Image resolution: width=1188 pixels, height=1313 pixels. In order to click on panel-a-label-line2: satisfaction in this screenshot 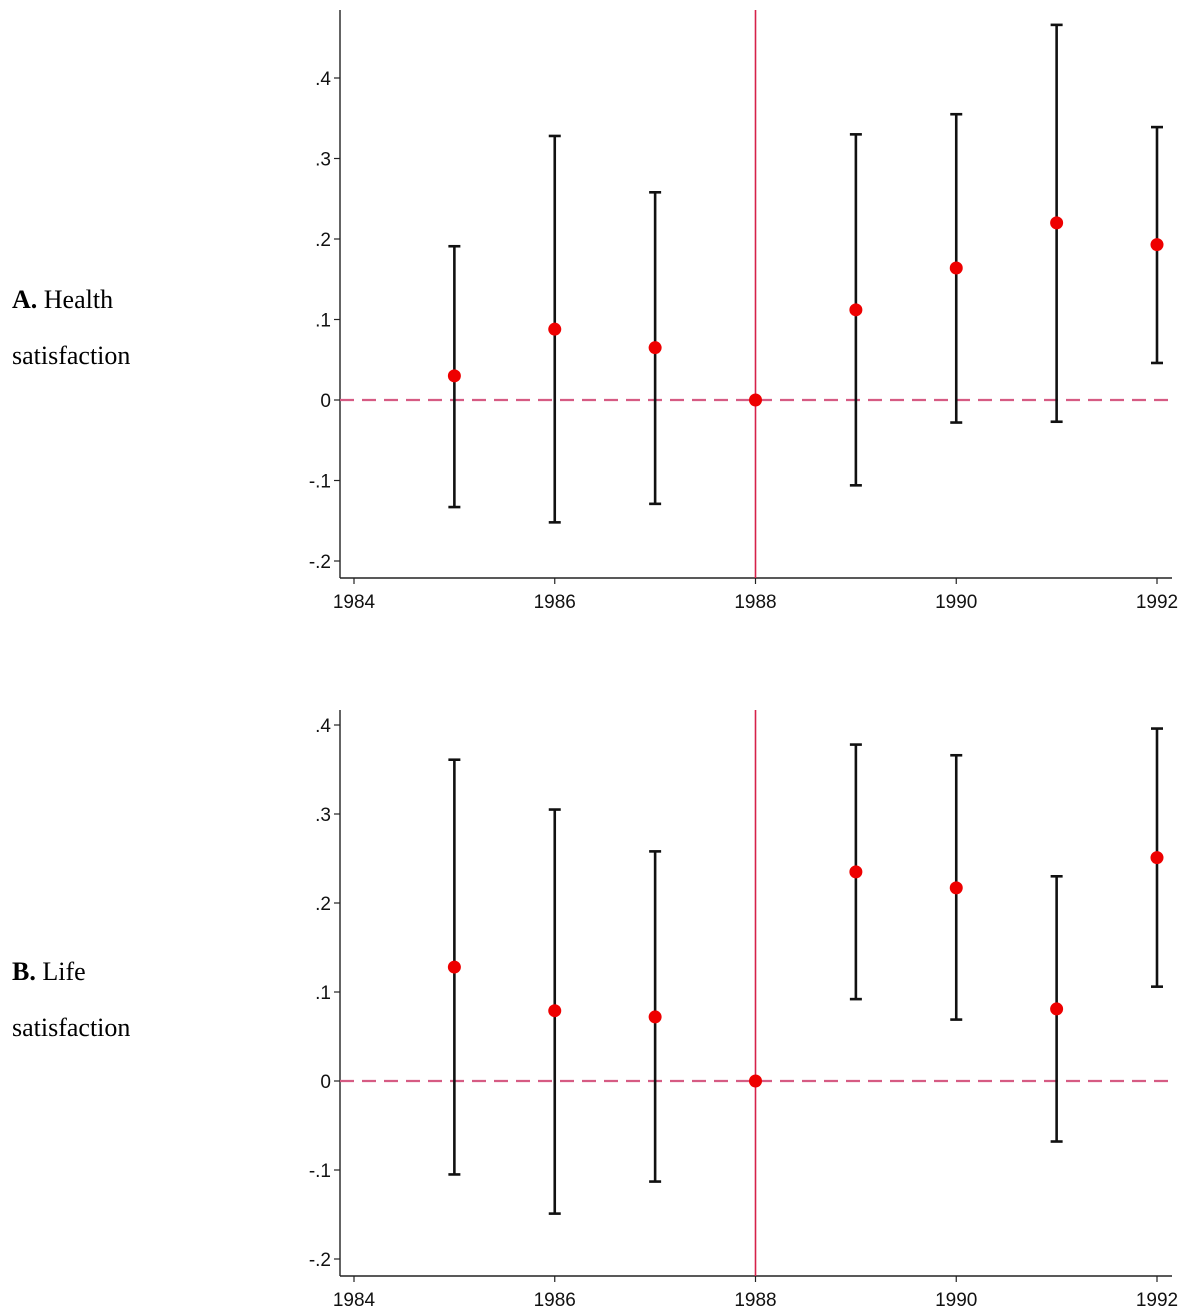, I will do `click(71, 355)`.